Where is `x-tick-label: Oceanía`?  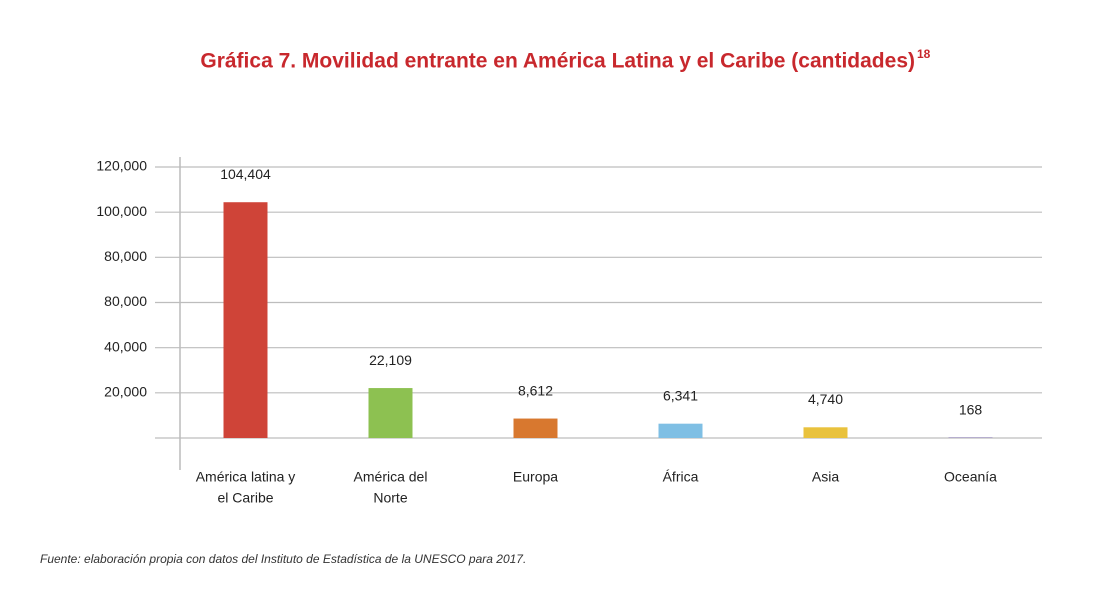
x-tick-label: Oceanía is located at coordinates (970, 477).